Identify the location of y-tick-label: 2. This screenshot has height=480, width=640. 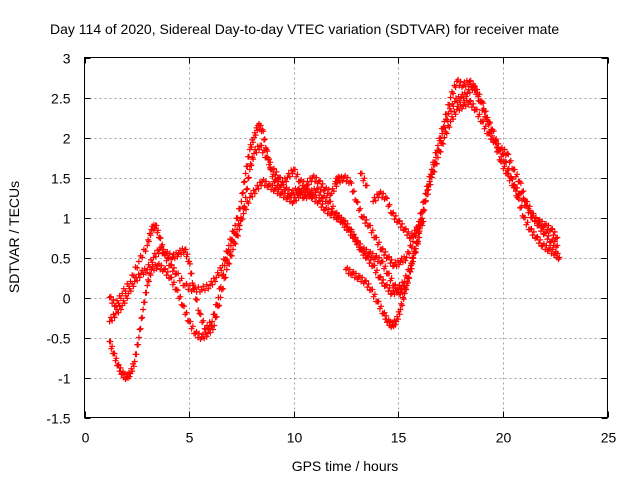
(67, 139).